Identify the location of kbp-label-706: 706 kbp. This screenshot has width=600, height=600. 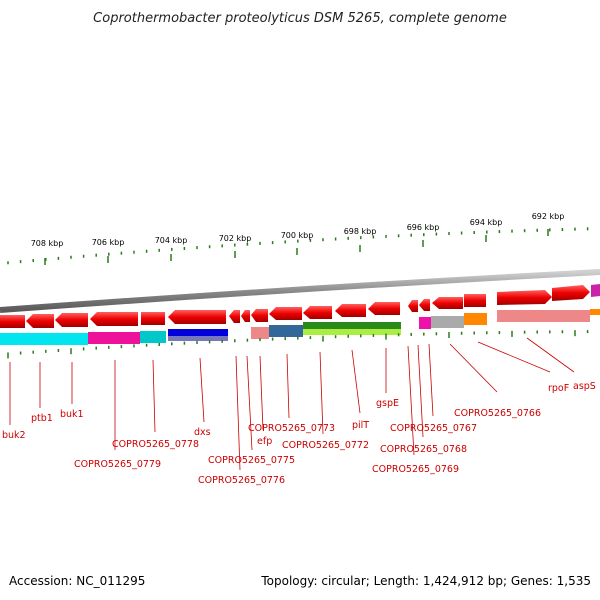
(108, 242).